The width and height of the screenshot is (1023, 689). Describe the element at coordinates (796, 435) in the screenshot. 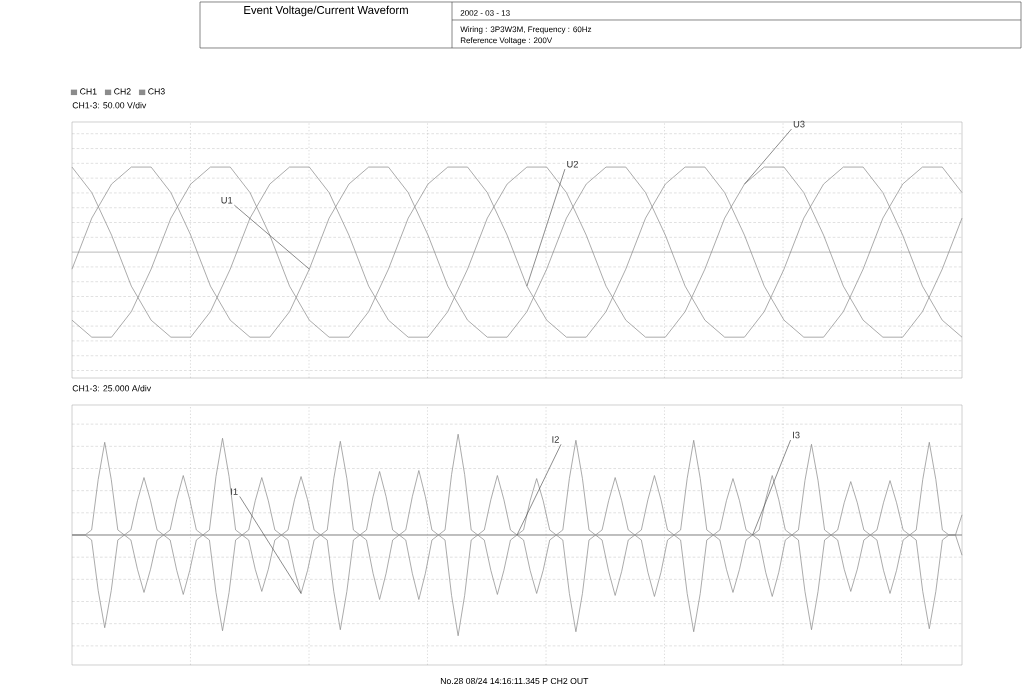

I see `annotation: I3` at that location.